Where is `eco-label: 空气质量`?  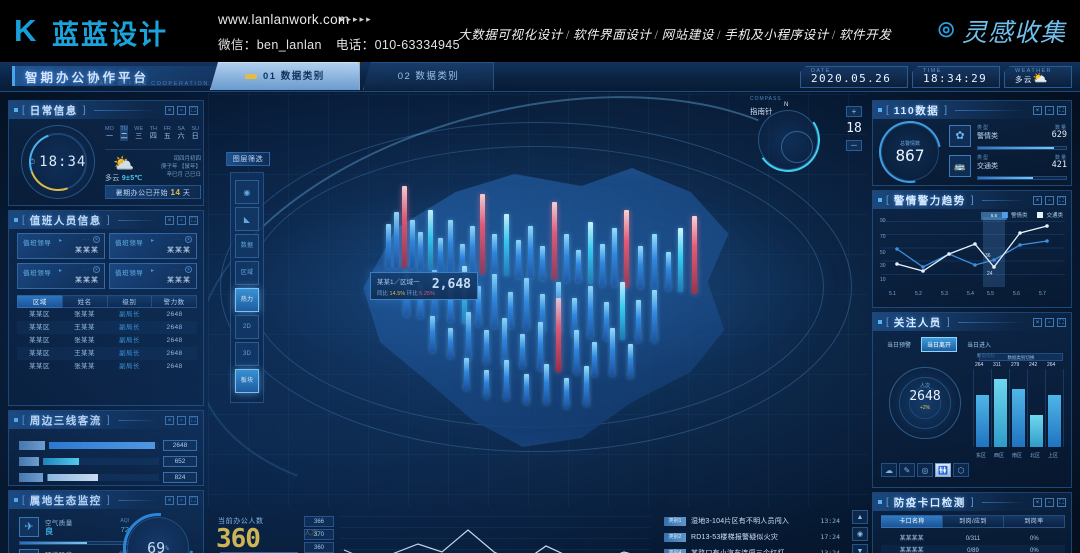
eco-label: 空气质量 is located at coordinates (59, 523).